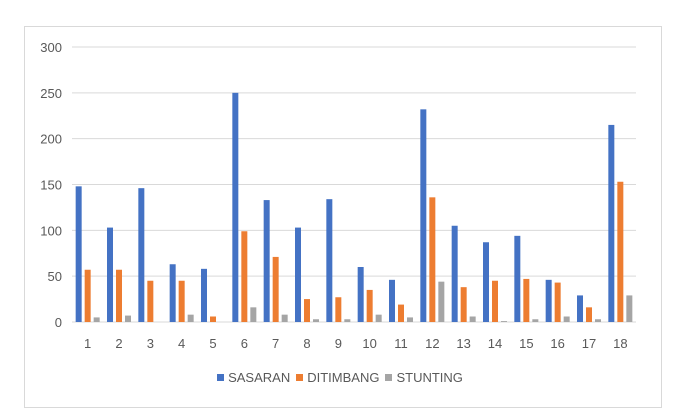 Image resolution: width=680 pixels, height=420 pixels. I want to click on x-tick-label: 8, so click(306, 343).